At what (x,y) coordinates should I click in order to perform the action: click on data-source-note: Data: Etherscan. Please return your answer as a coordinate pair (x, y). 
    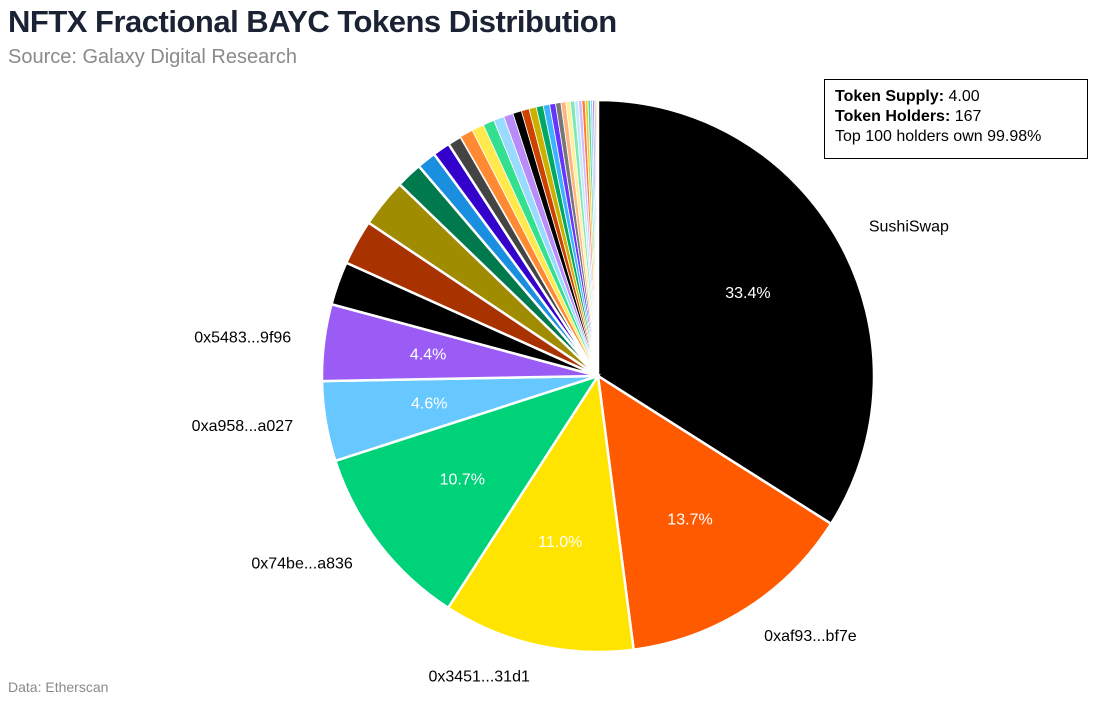
    Looking at the image, I should click on (58, 687).